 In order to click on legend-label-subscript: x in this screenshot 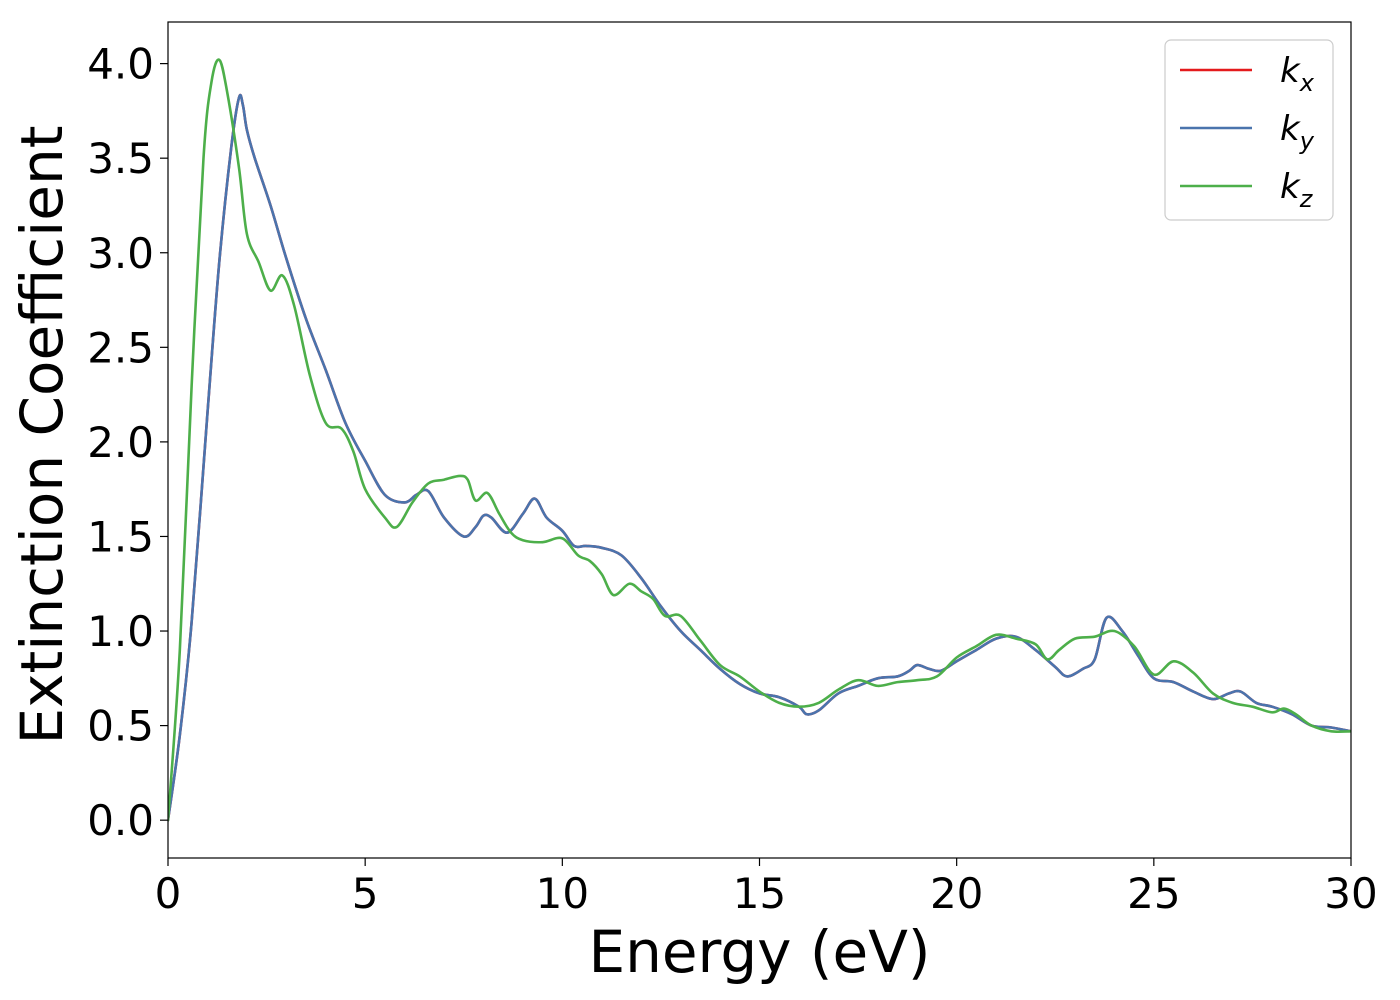, I will do `click(1307, 83)`.